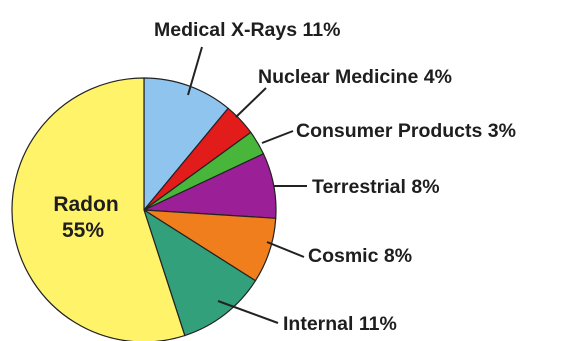 Image resolution: width=585 pixels, height=341 pixels. I want to click on leader-line-internal, so click(248, 312).